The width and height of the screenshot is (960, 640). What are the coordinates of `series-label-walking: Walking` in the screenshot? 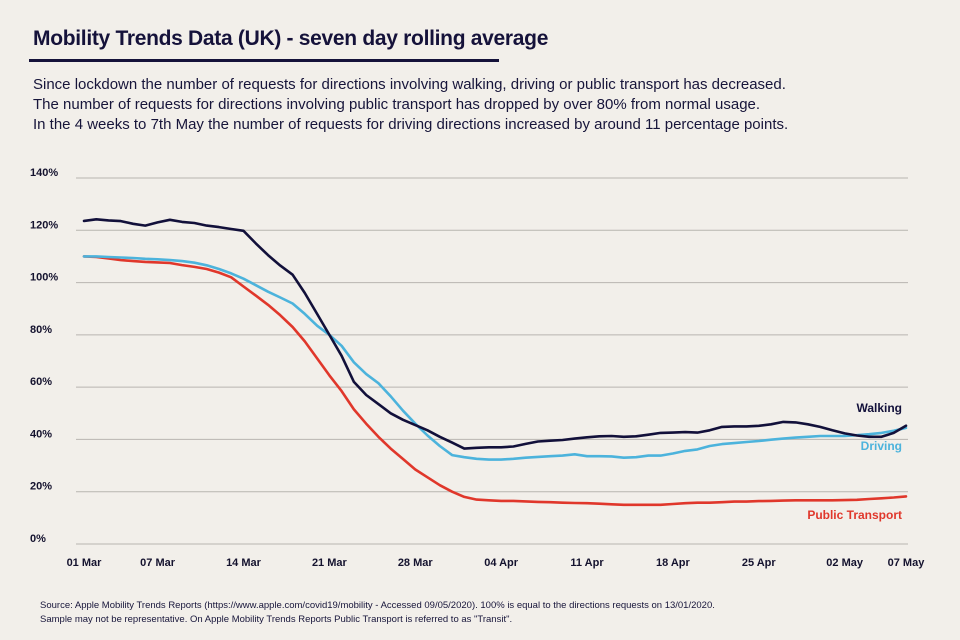 It's located at (879, 408).